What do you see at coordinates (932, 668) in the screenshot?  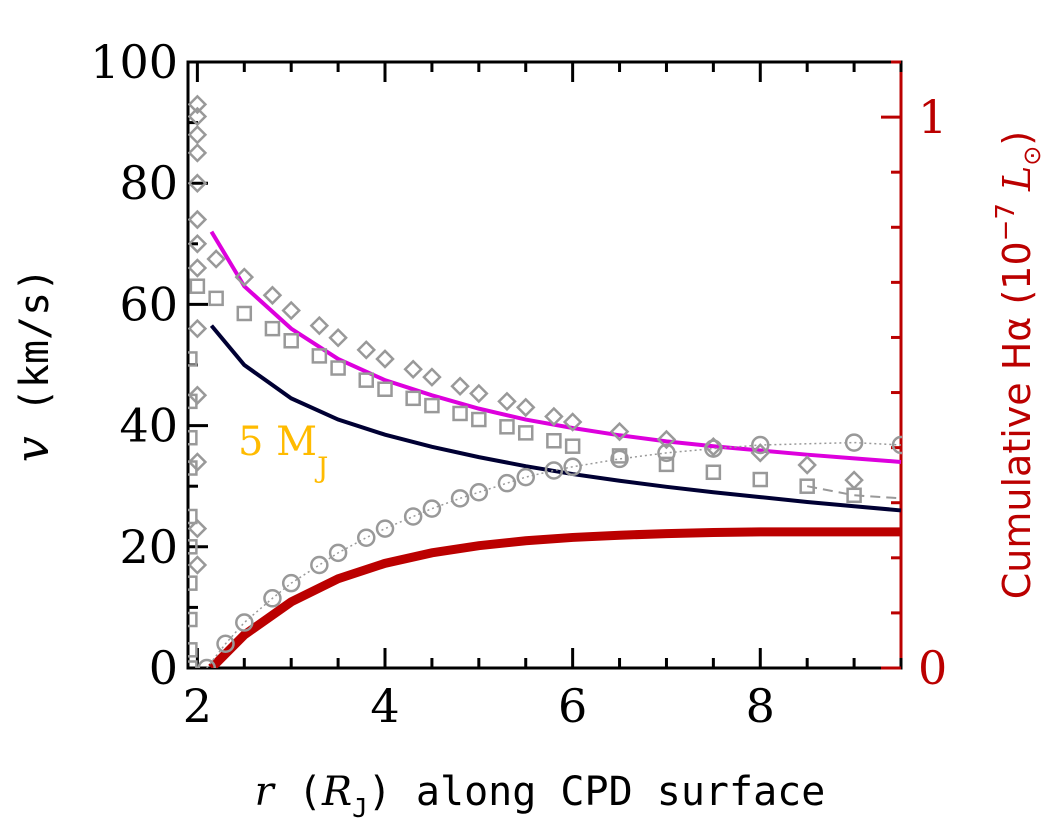 I see `y-right-tick-label: 0` at bounding box center [932, 668].